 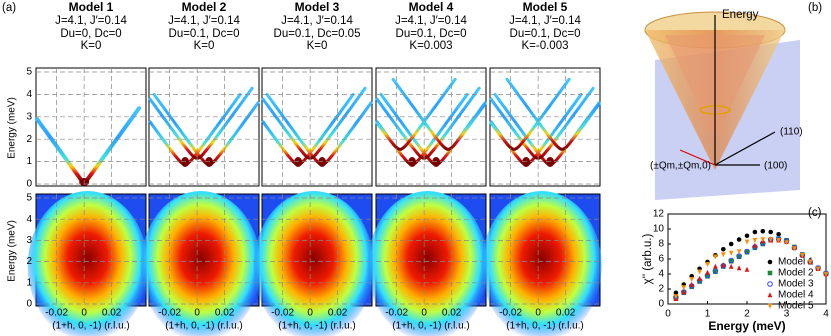 I want to click on legend-label: Model 2, so click(x=796, y=273).